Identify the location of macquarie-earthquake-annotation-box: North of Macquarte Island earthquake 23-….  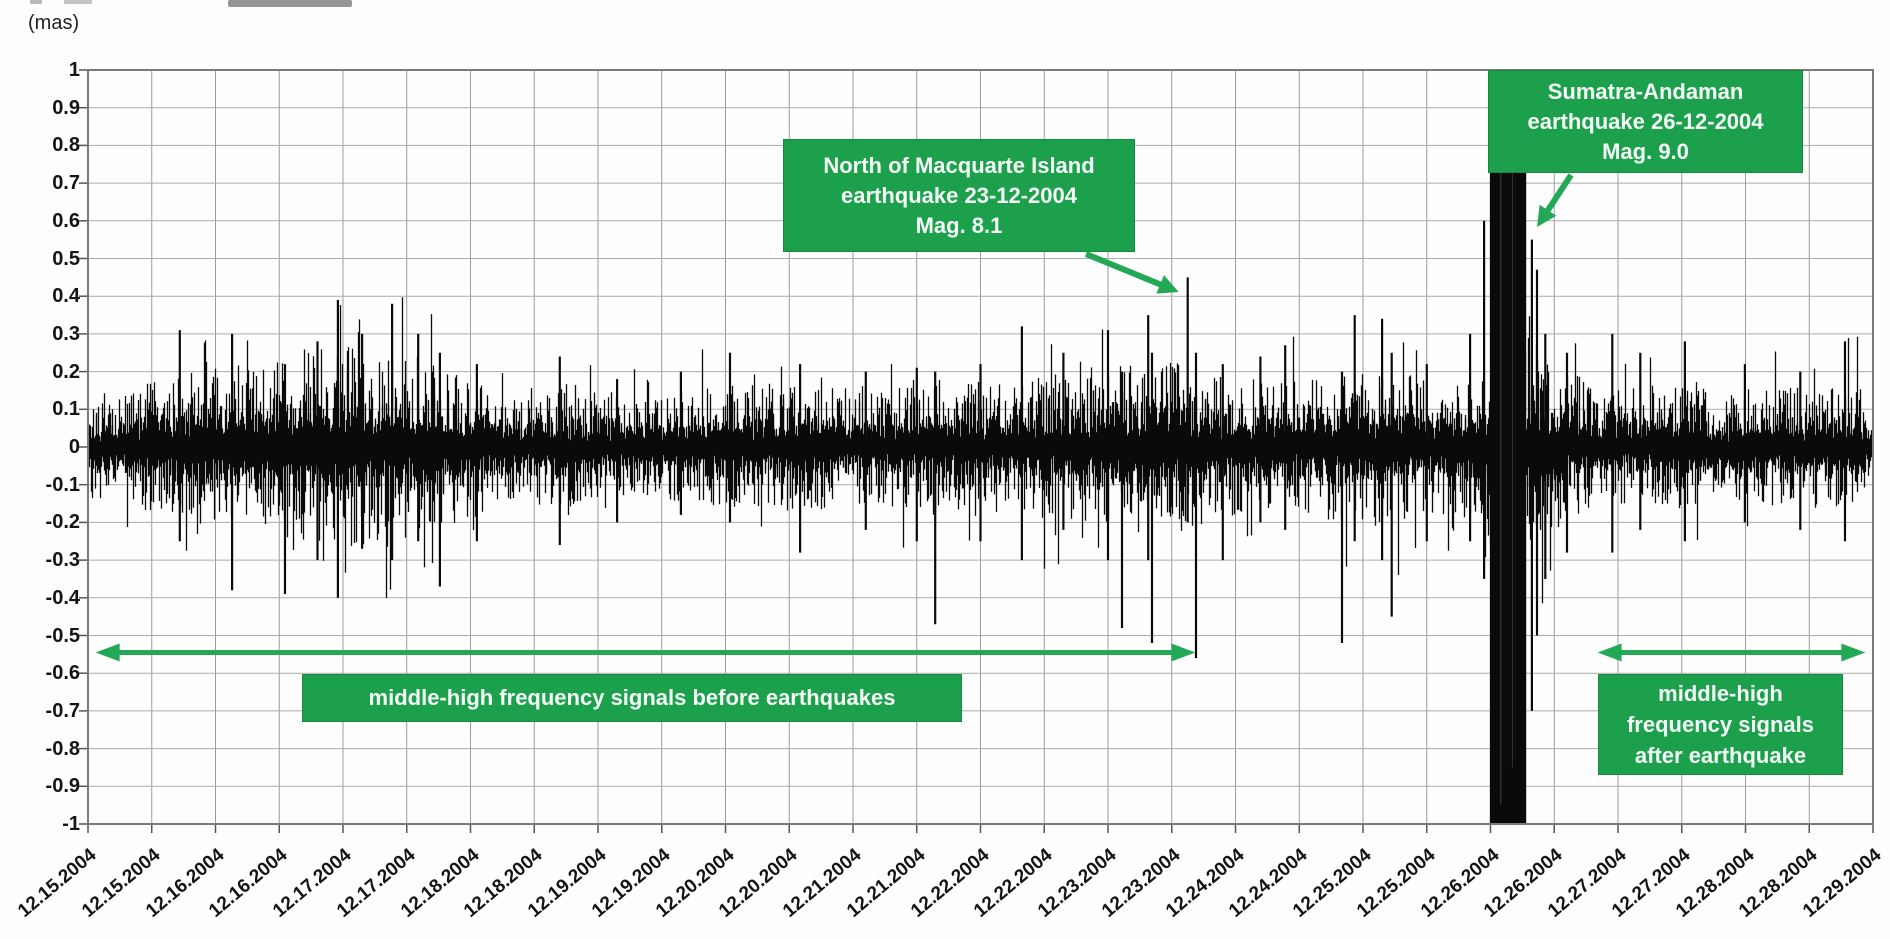
(959, 195).